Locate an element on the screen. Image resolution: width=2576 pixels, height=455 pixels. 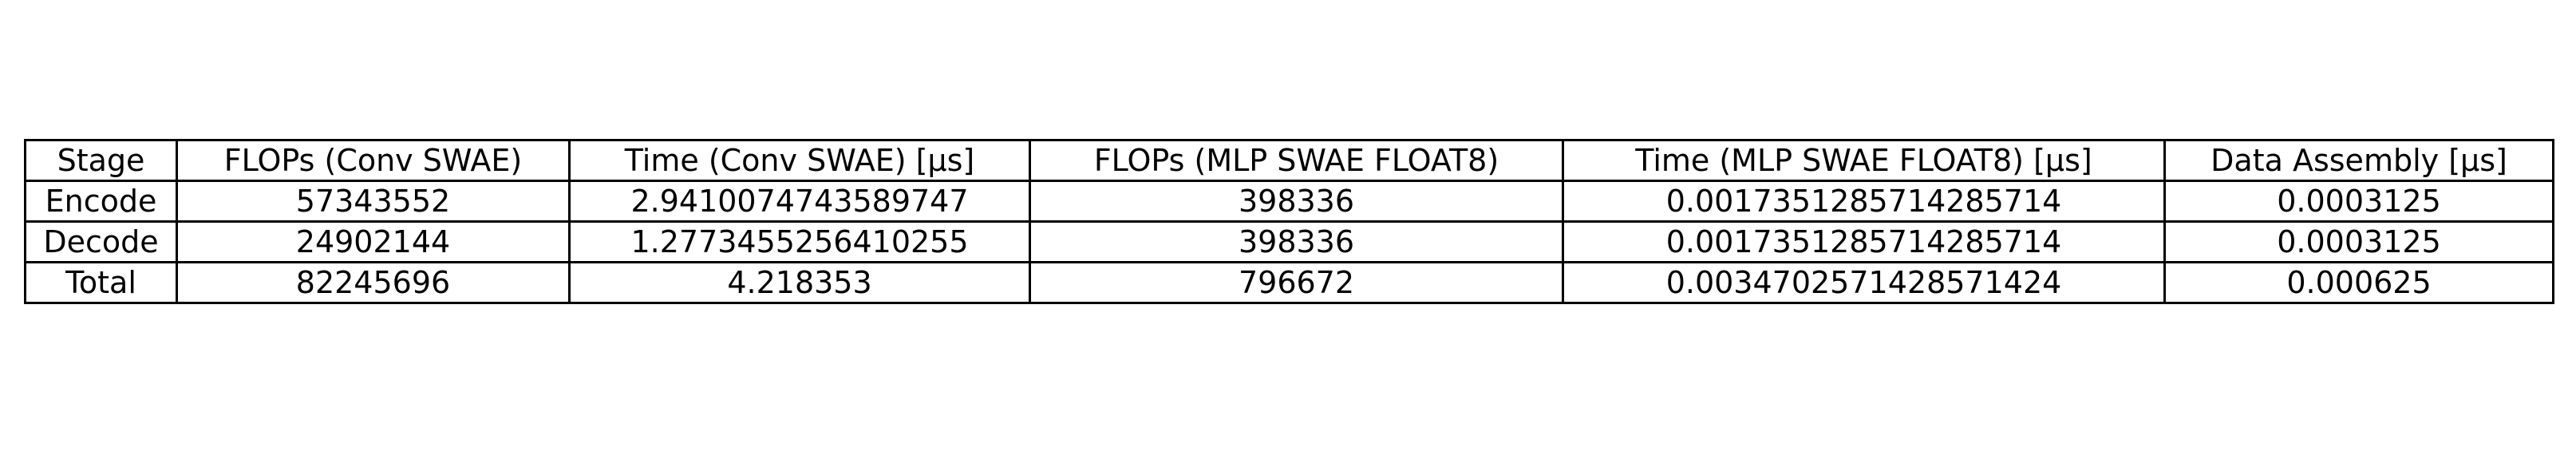
table-cell: 1.2773455256410255 is located at coordinates (799, 242).